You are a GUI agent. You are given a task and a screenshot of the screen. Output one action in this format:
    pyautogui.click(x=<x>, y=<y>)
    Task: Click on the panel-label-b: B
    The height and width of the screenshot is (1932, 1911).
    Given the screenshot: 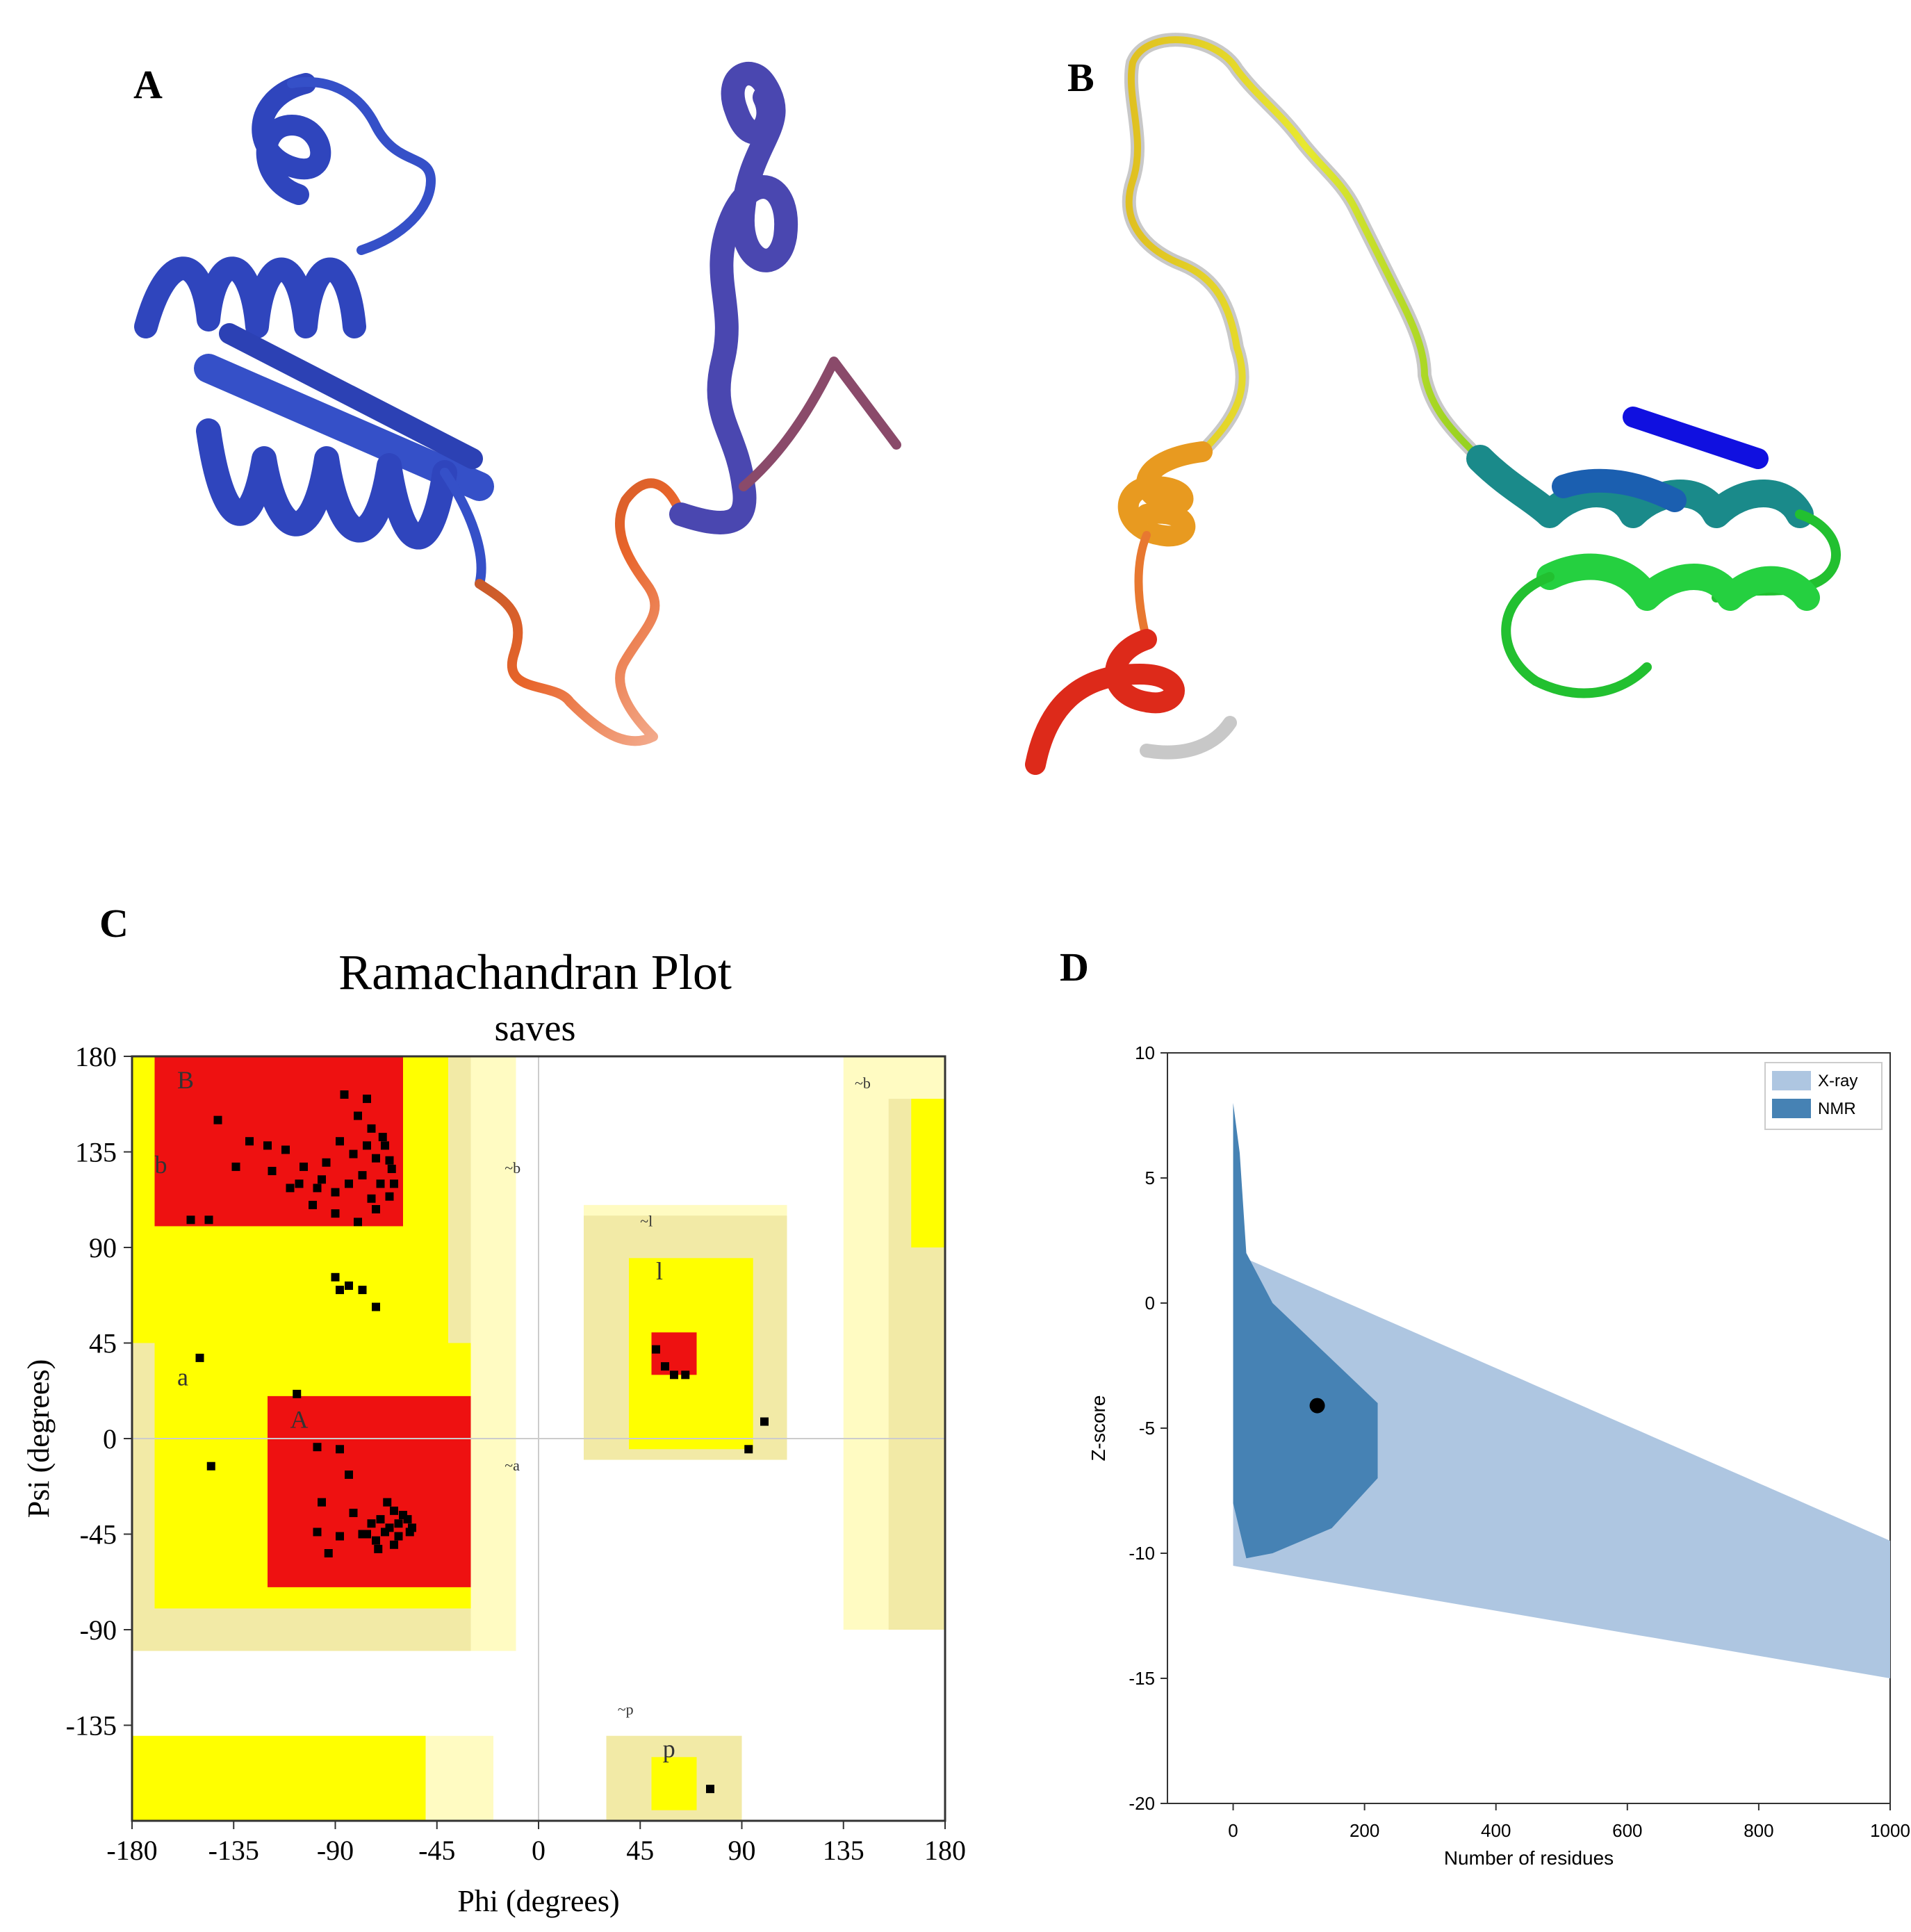 What is the action you would take?
    pyautogui.click(x=1080, y=77)
    